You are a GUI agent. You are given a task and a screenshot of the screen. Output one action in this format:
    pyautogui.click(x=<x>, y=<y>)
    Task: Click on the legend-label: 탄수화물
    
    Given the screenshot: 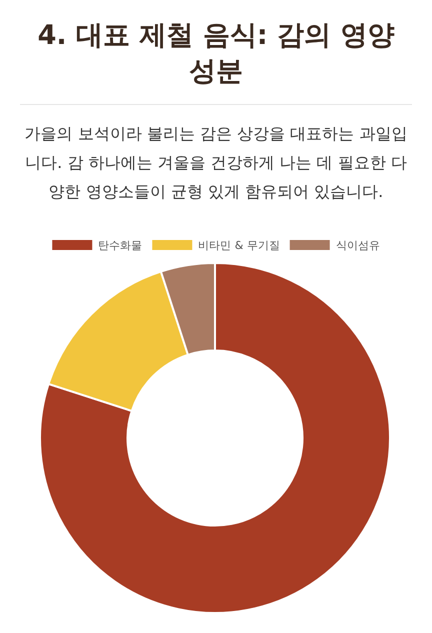 What is the action you would take?
    pyautogui.click(x=120, y=245)
    